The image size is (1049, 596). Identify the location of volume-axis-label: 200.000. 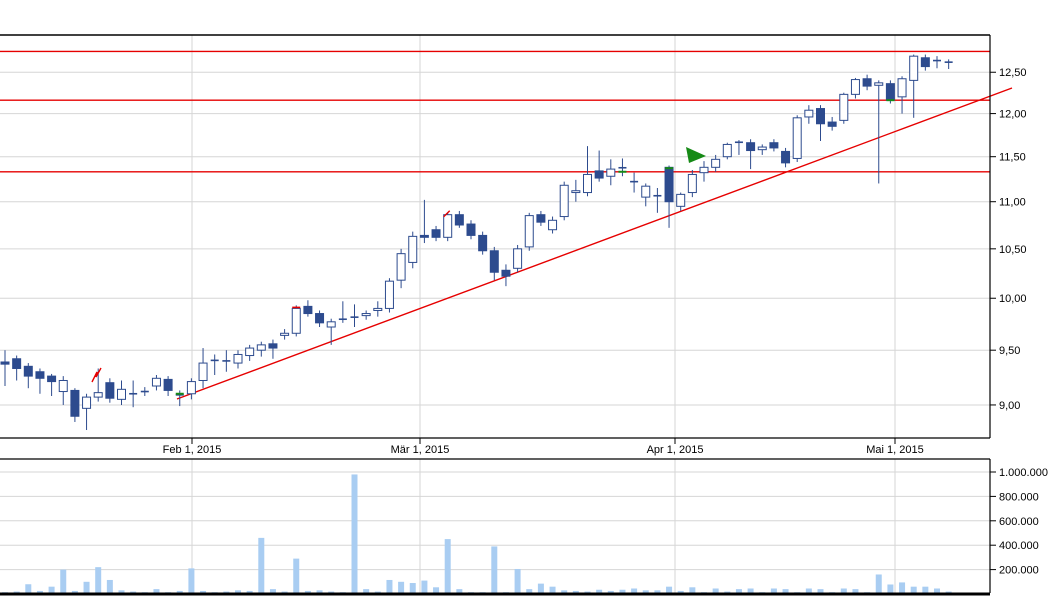
(1019, 571).